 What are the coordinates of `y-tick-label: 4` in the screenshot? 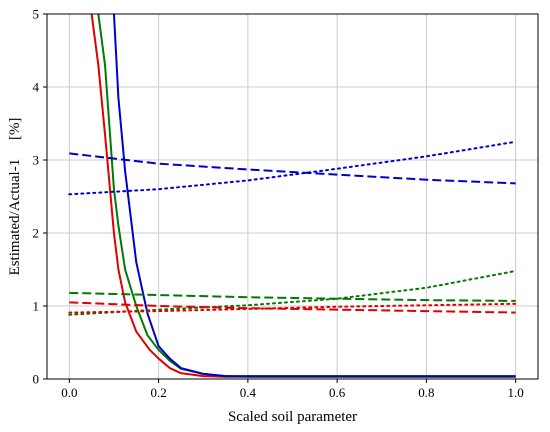 It's located at (36, 87).